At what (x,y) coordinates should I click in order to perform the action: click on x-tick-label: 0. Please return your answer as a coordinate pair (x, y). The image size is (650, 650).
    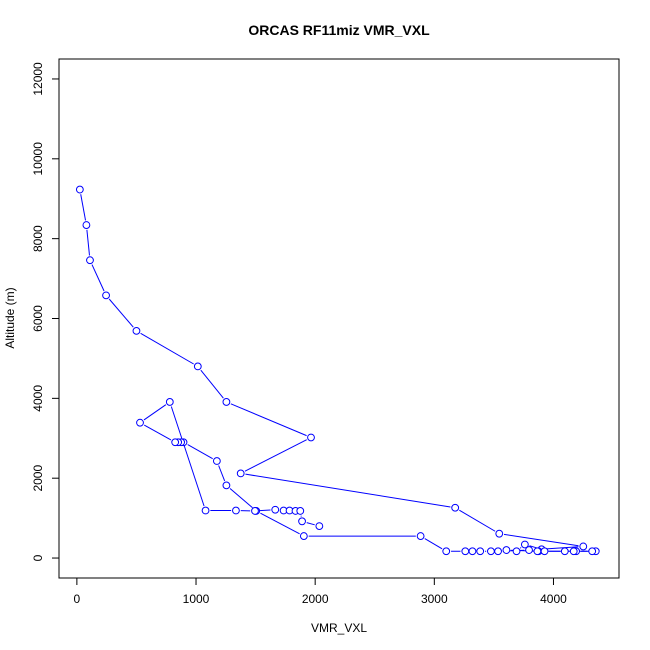
    Looking at the image, I should click on (77, 599).